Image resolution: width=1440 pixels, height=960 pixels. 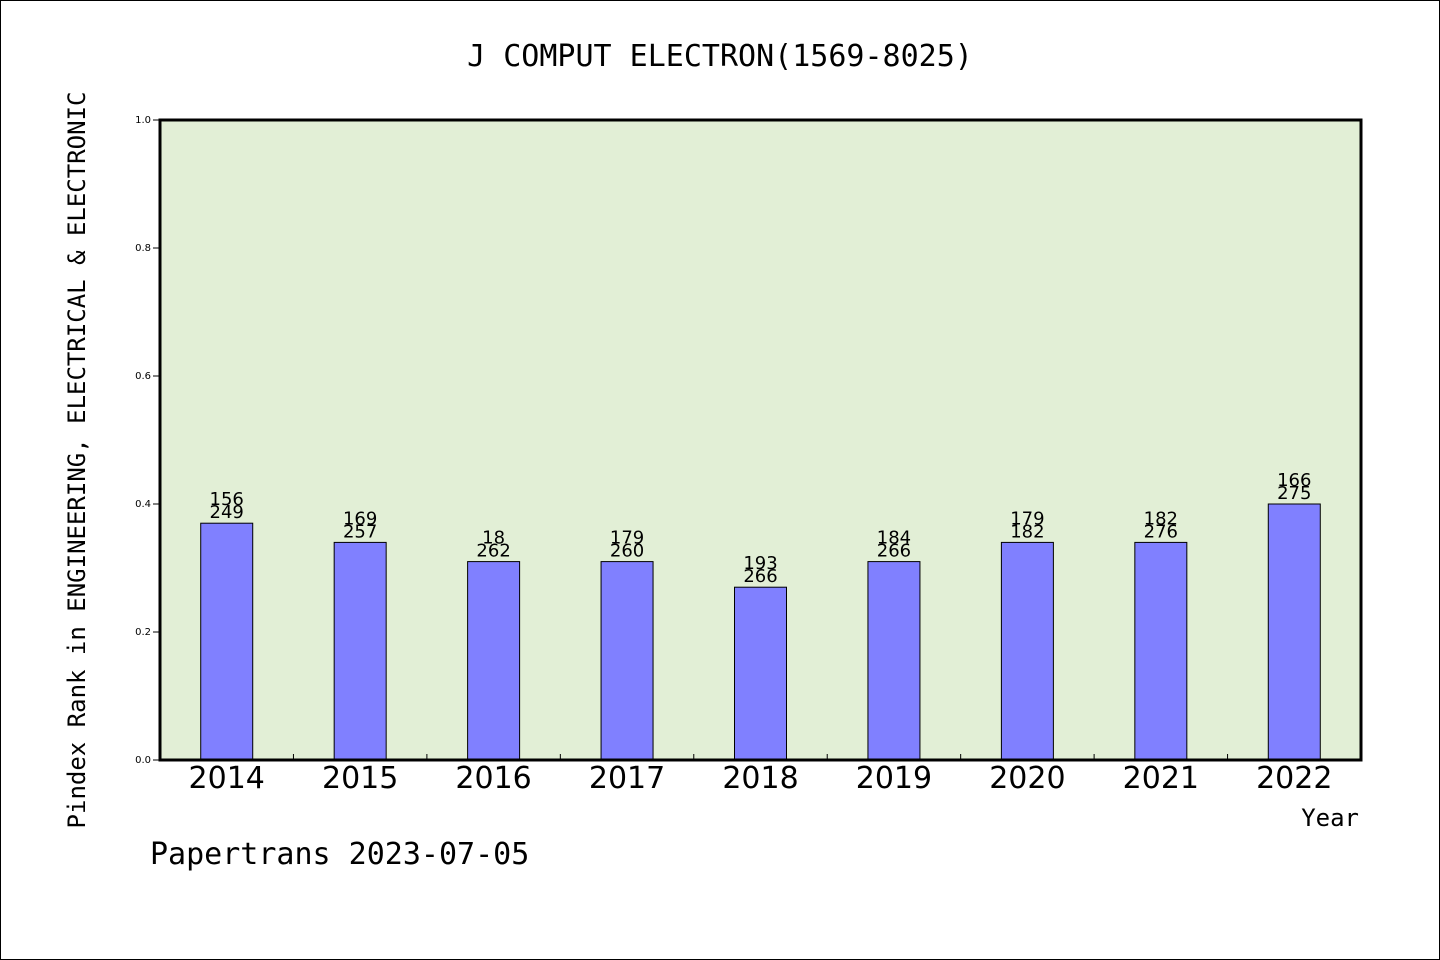 What do you see at coordinates (627, 551) in the screenshot?
I see `bar-total-label: 260` at bounding box center [627, 551].